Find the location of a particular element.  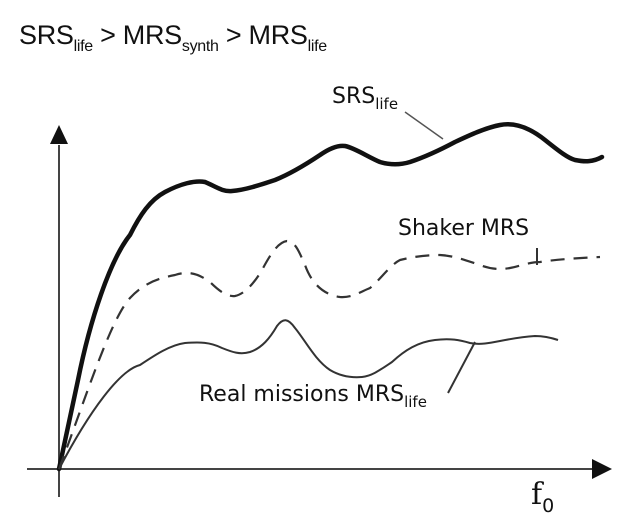

real-missions-label: Real missions MRSlife is located at coordinates (313, 396).